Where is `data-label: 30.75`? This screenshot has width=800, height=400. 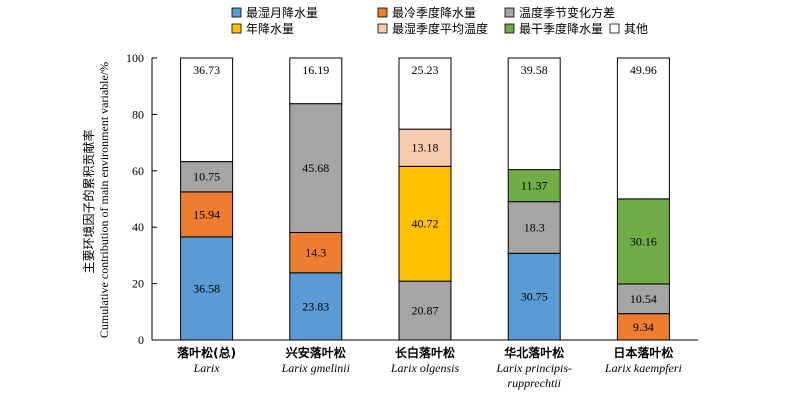
data-label: 30.75 is located at coordinates (534, 297).